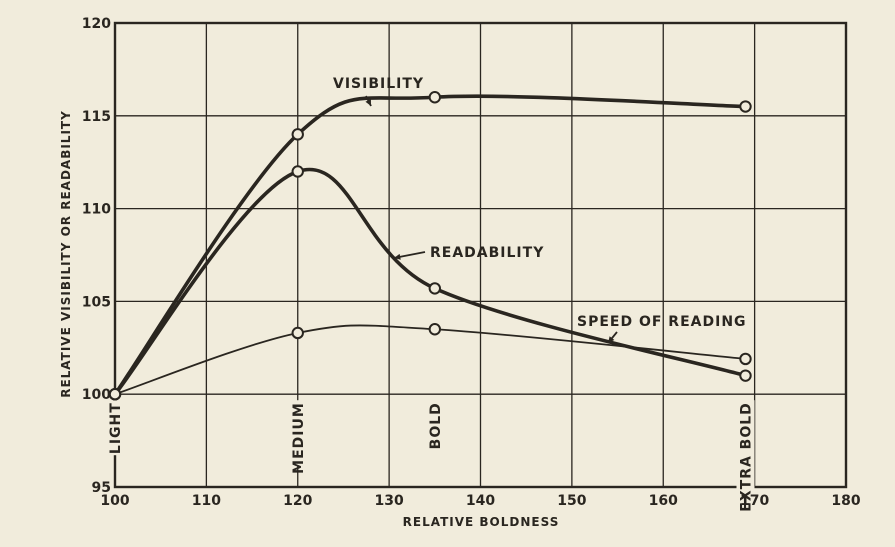 Image resolution: width=895 pixels, height=547 pixels. Describe the element at coordinates (101, 488) in the screenshot. I see `y-tick-label: 95` at that location.